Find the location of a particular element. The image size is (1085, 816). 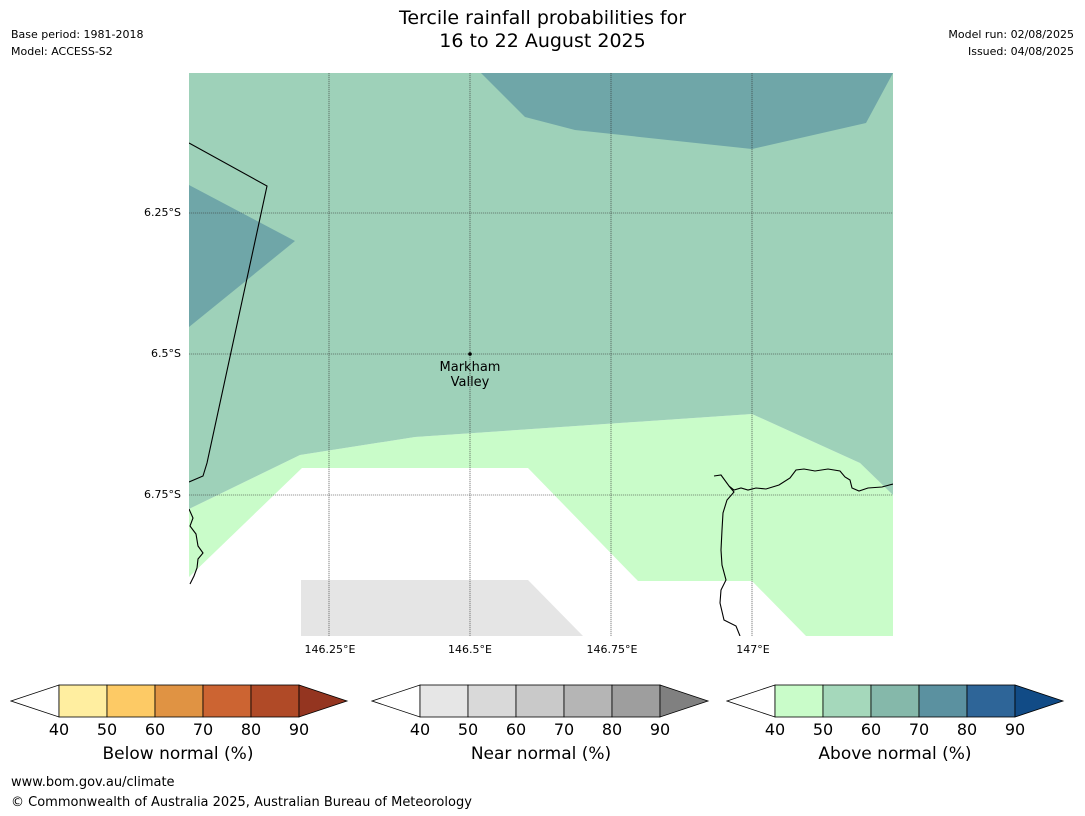

below-tick-50: 50 is located at coordinates (107, 729).